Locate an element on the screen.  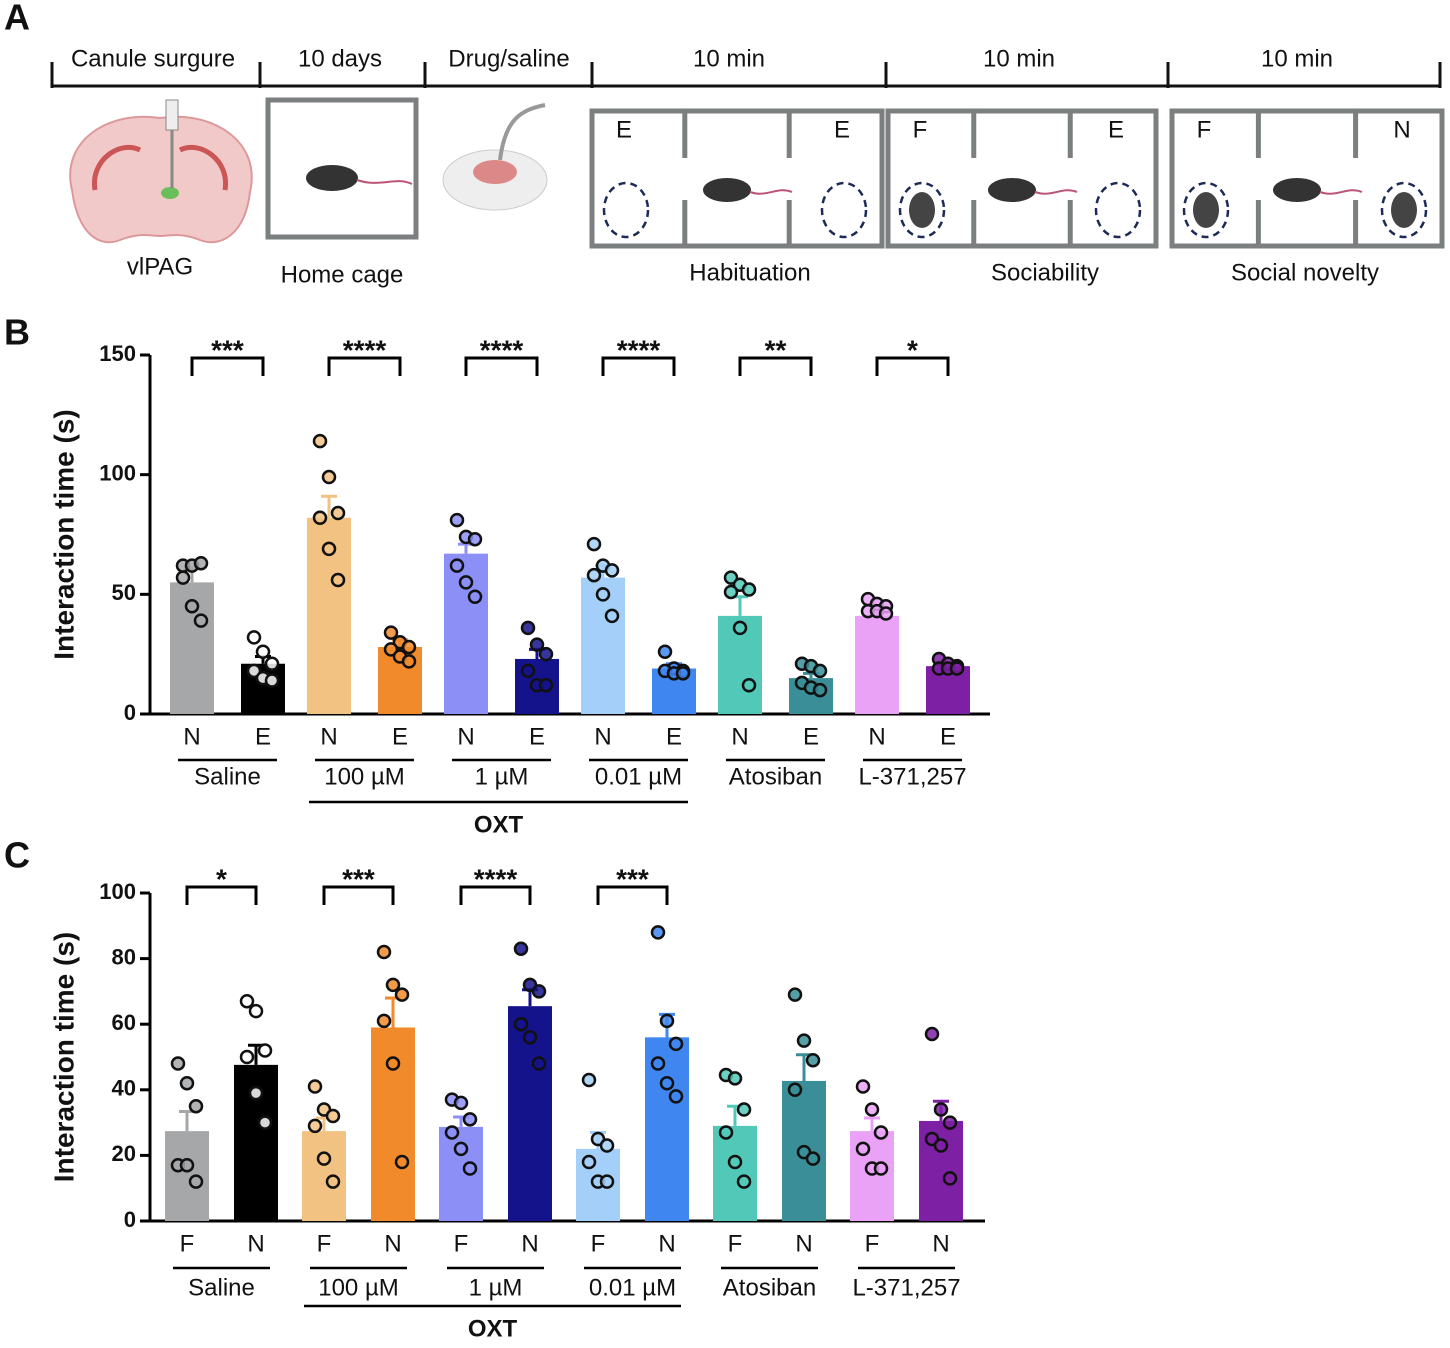
caption: Social novelty is located at coordinates (1305, 272).